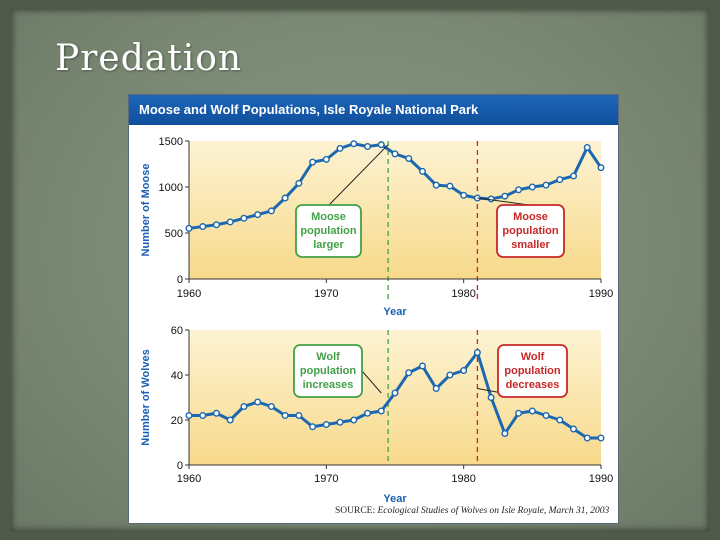  What do you see at coordinates (180, 466) in the screenshot?
I see `wolves-ytick-label: 0` at bounding box center [180, 466].